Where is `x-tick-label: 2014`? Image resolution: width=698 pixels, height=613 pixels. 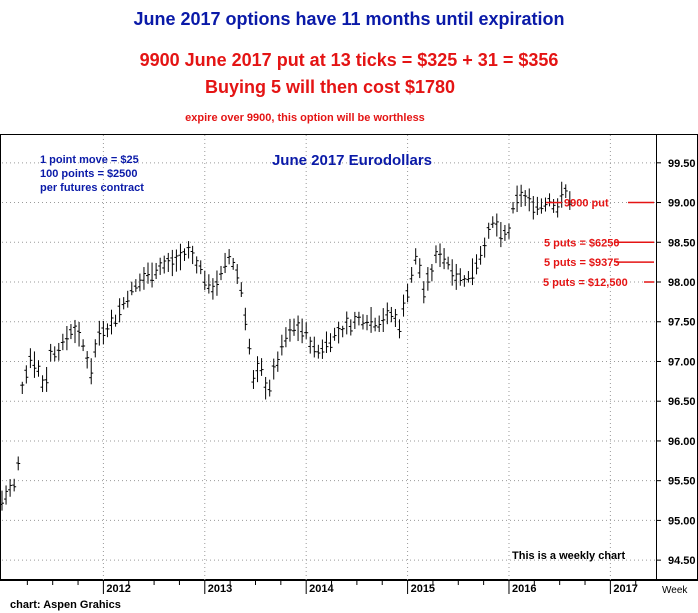
x-tick-label: 2014 is located at coordinates (321, 589).